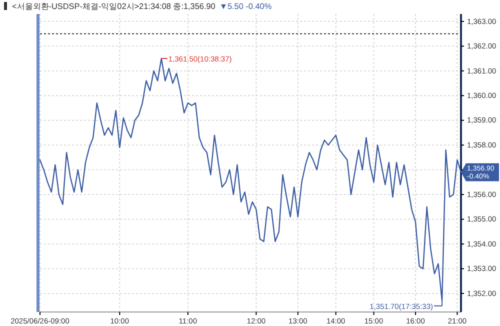  Describe the element at coordinates (245, 6) in the screenshot. I see `chart-subtitle: ▼5.50 -0.40%` at that location.